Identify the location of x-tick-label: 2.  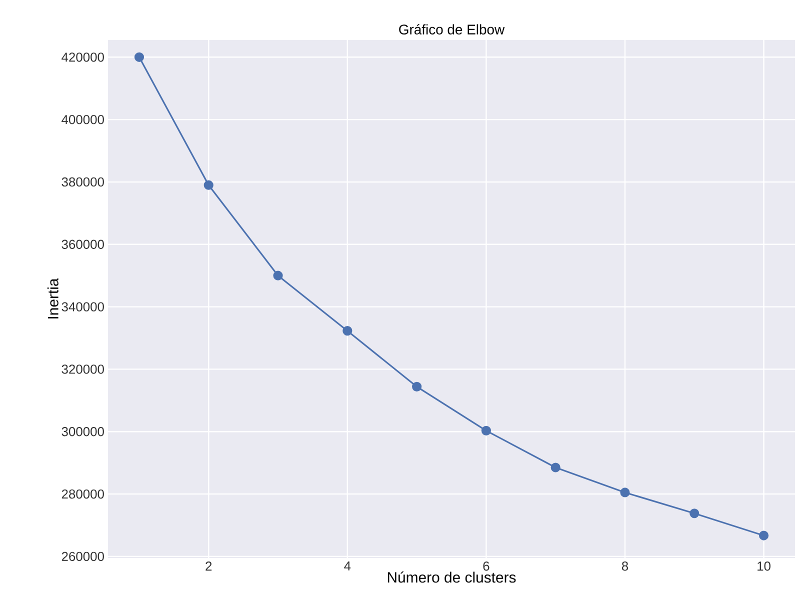
(209, 566).